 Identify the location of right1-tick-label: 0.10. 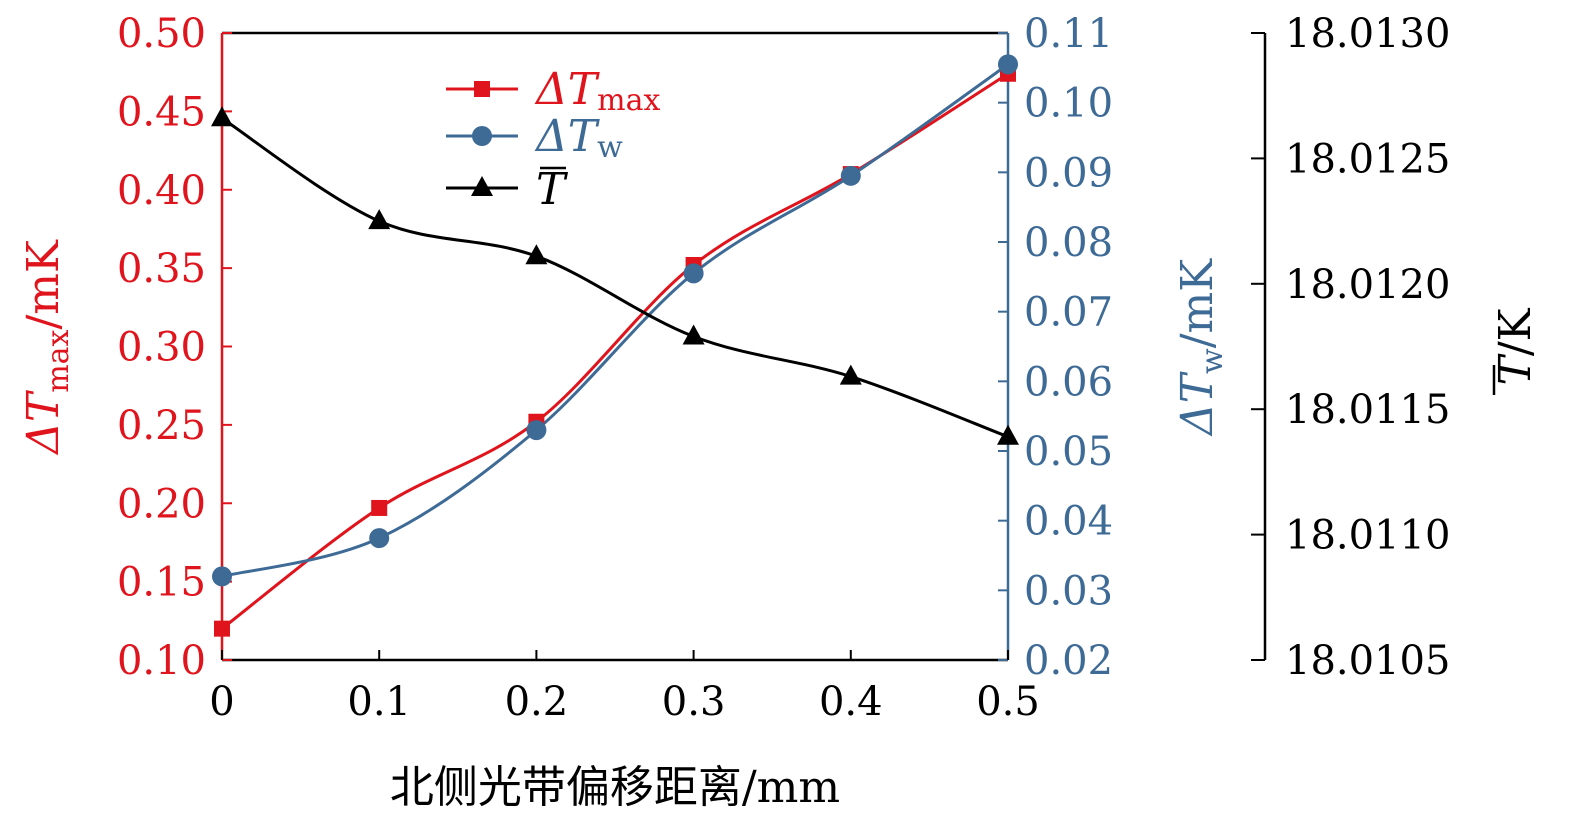
(1068, 104).